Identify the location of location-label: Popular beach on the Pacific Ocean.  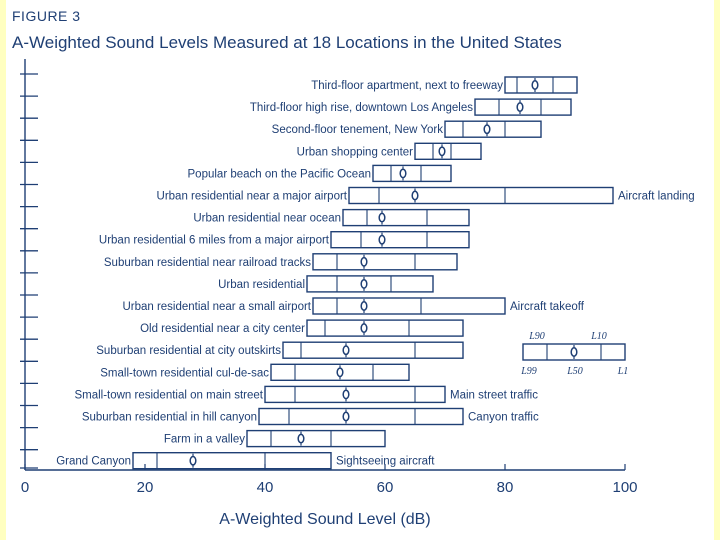
(279, 174).